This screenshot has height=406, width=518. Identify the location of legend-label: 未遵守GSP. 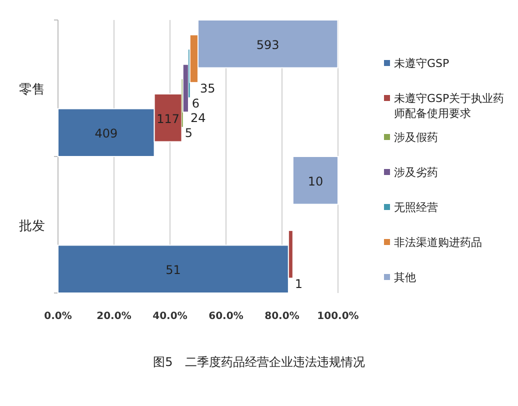
(422, 63).